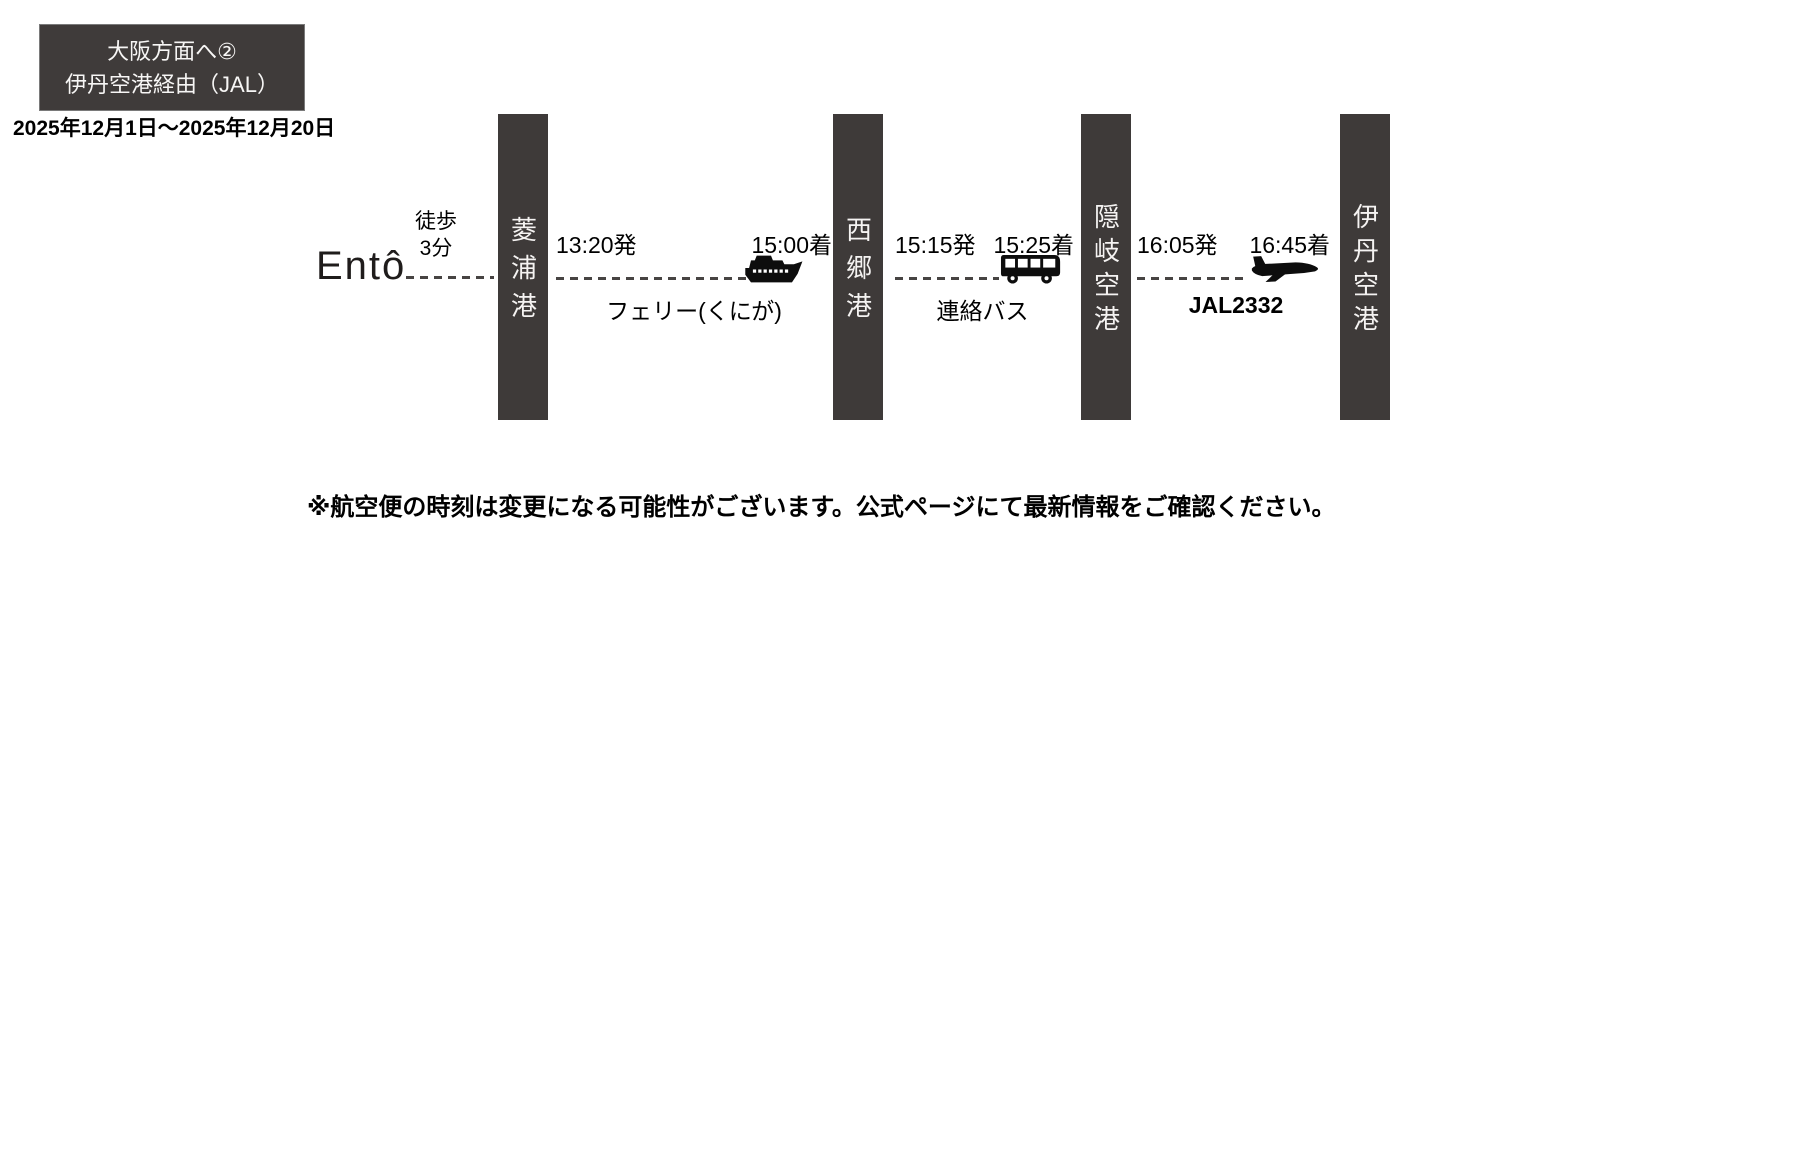 This screenshot has height=1160, width=1800. Describe the element at coordinates (436, 249) in the screenshot. I see `walk-label-line2: 3分` at that location.